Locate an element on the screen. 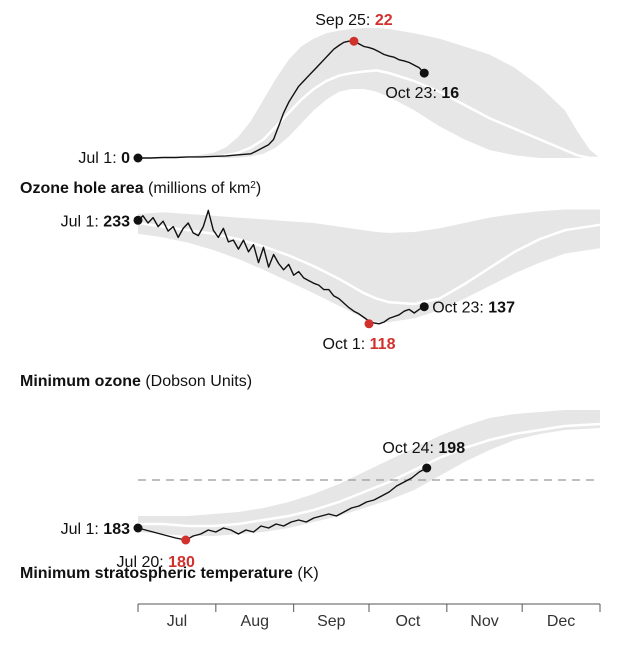 This screenshot has width=628, height=650. annotation-label: Oct 23: 16 is located at coordinates (422, 93).